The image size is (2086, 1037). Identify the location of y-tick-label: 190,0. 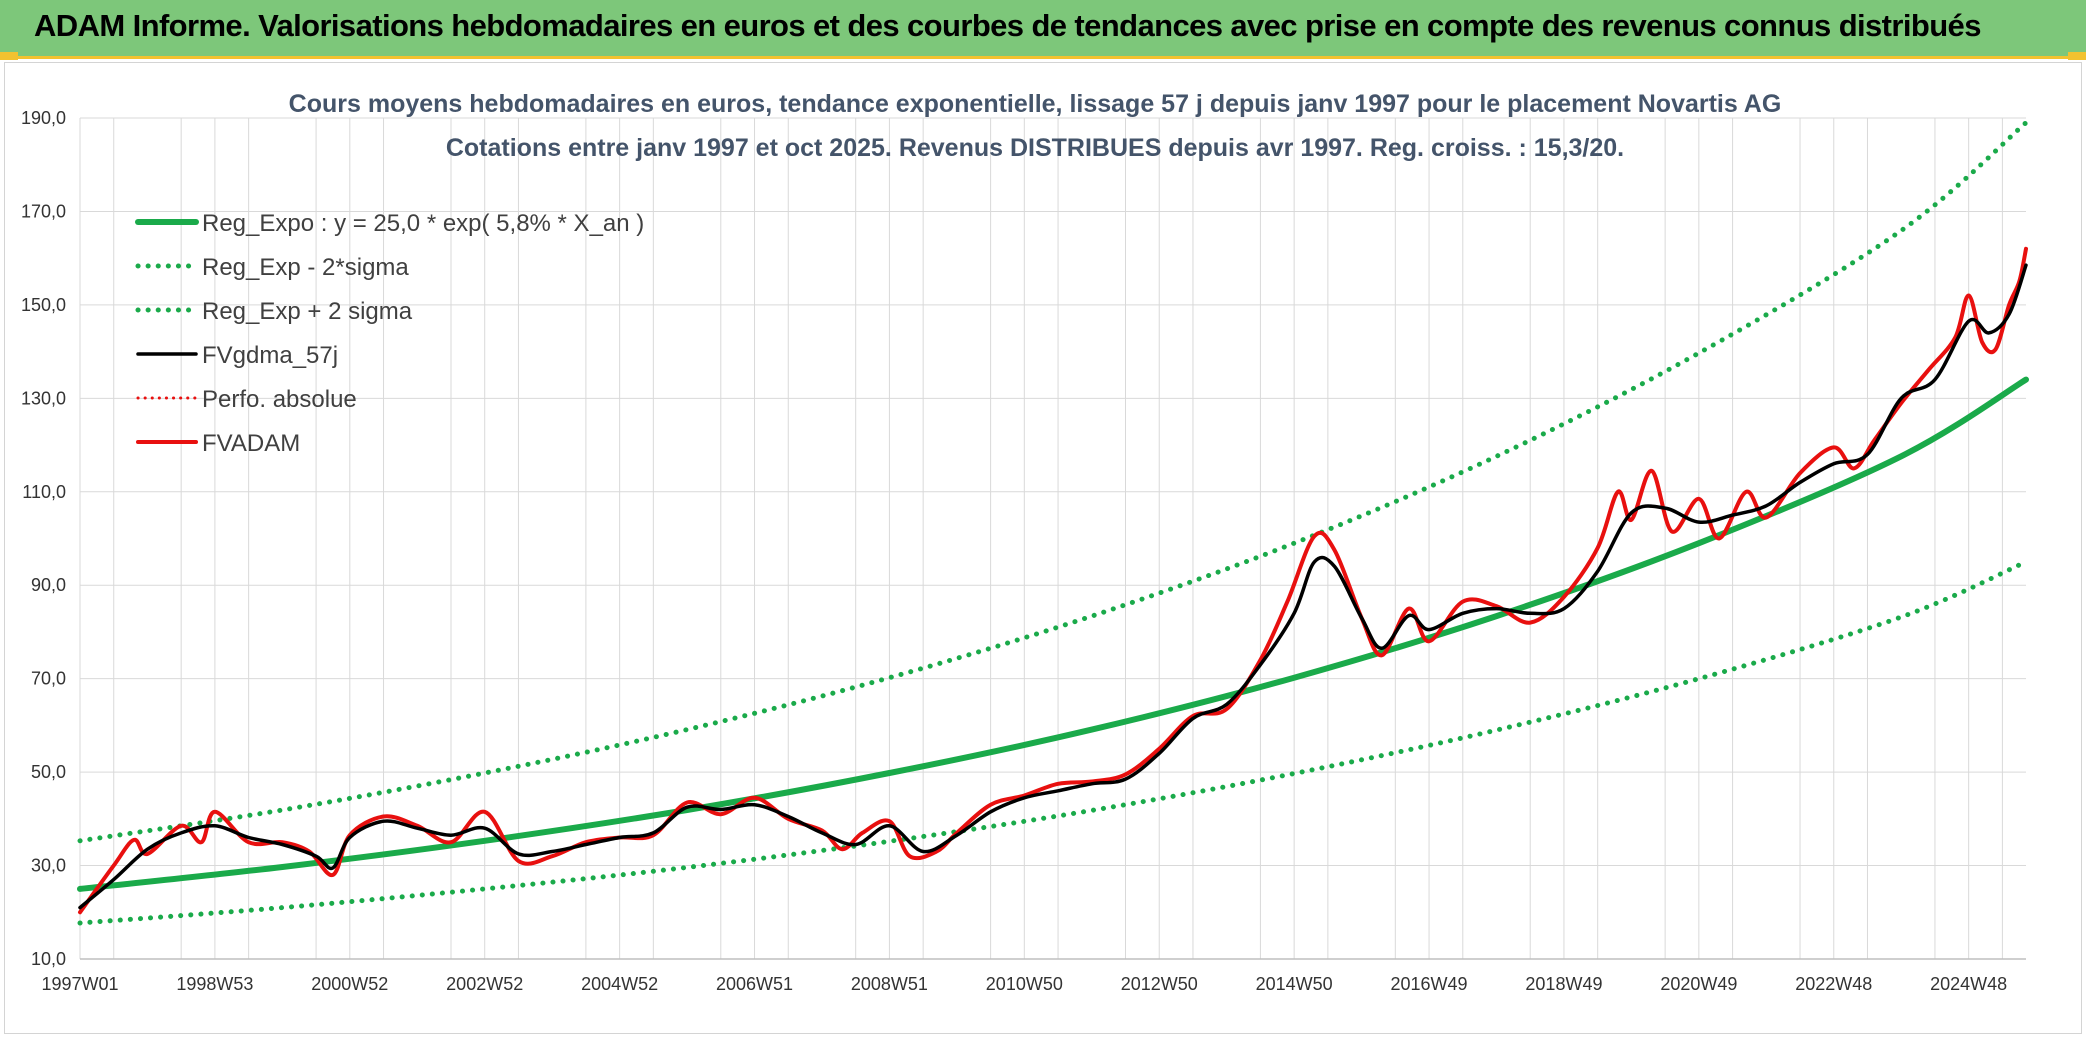
(43, 118).